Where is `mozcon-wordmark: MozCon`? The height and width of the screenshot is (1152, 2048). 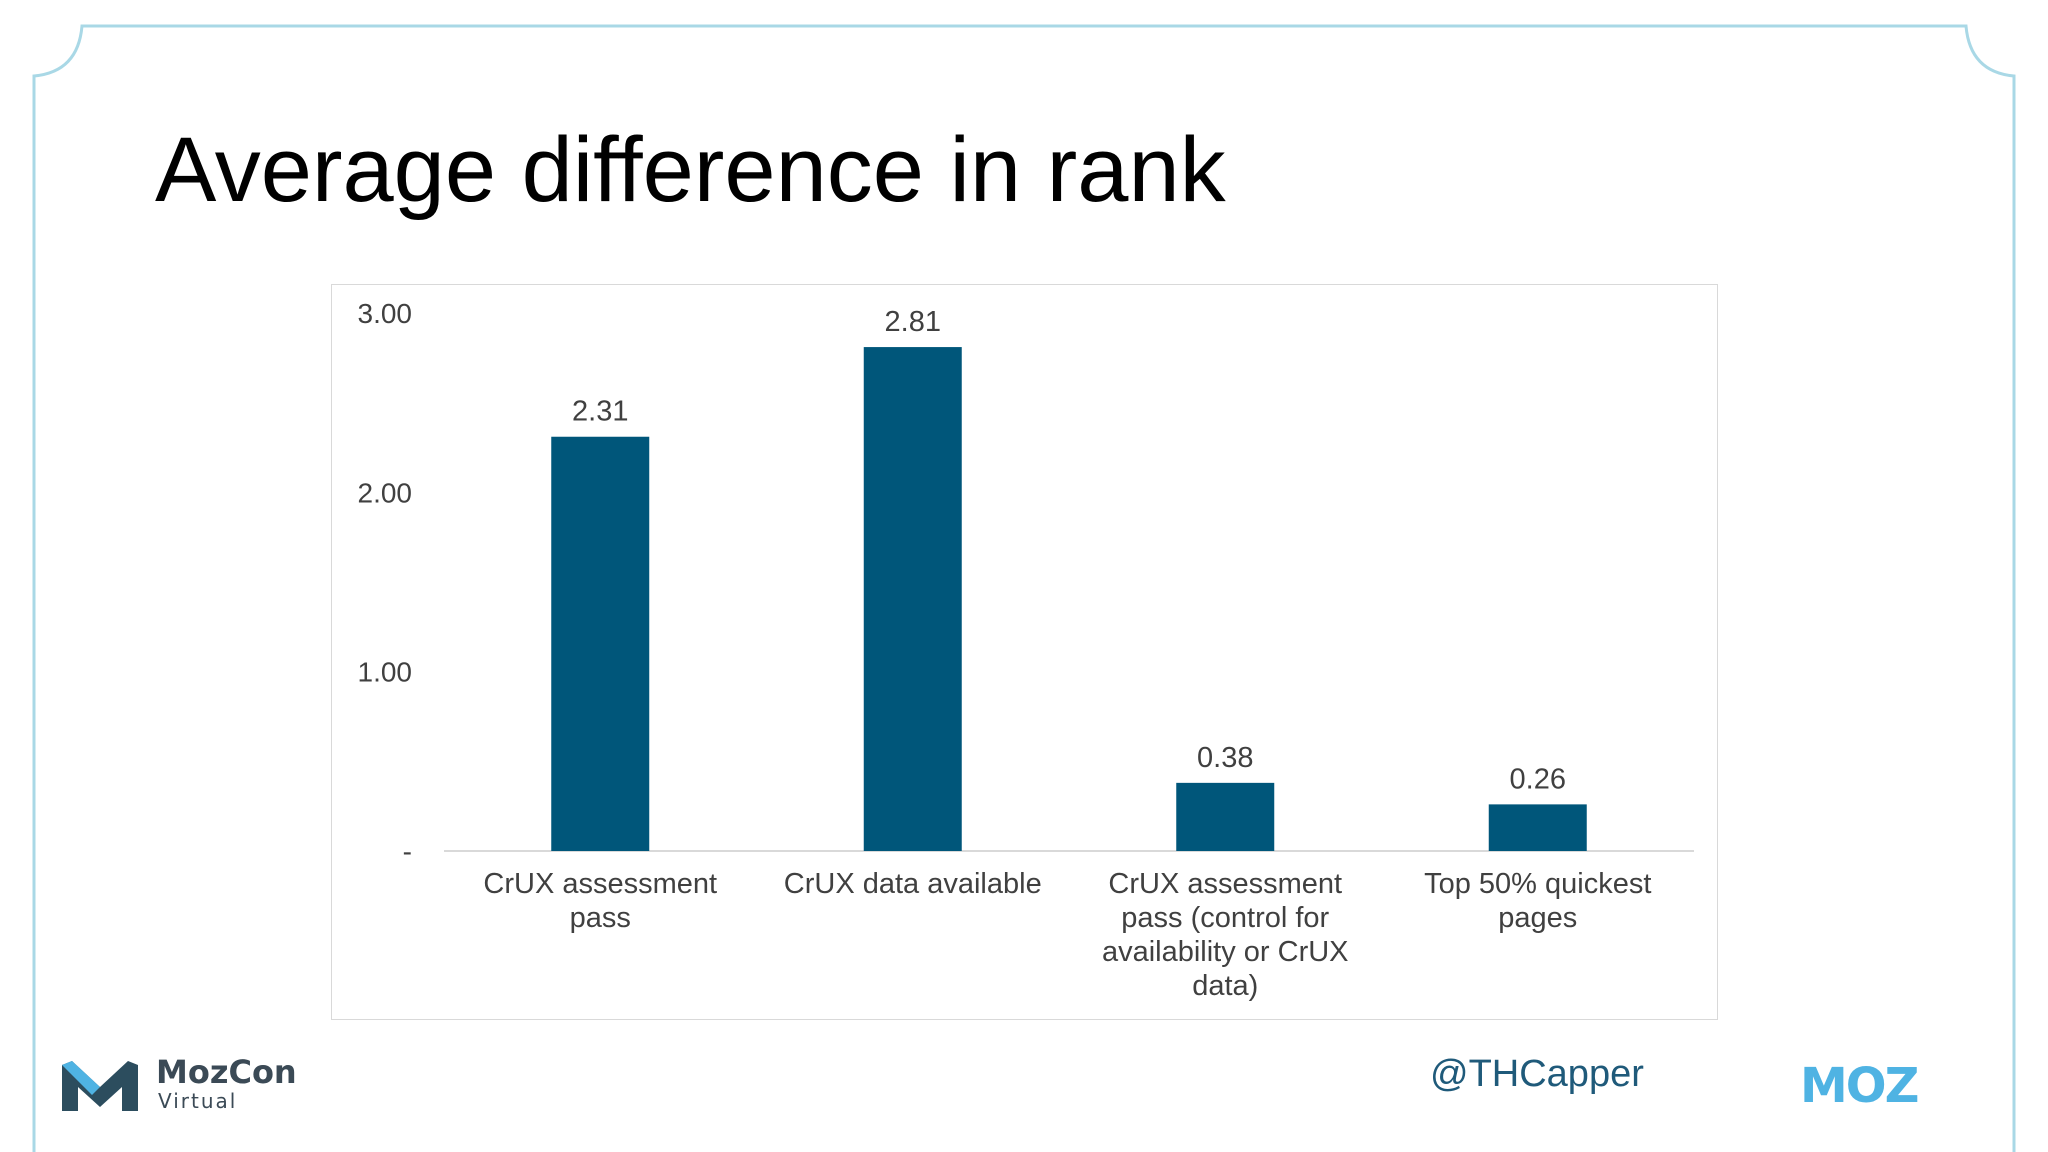
mozcon-wordmark: MozCon is located at coordinates (226, 1072).